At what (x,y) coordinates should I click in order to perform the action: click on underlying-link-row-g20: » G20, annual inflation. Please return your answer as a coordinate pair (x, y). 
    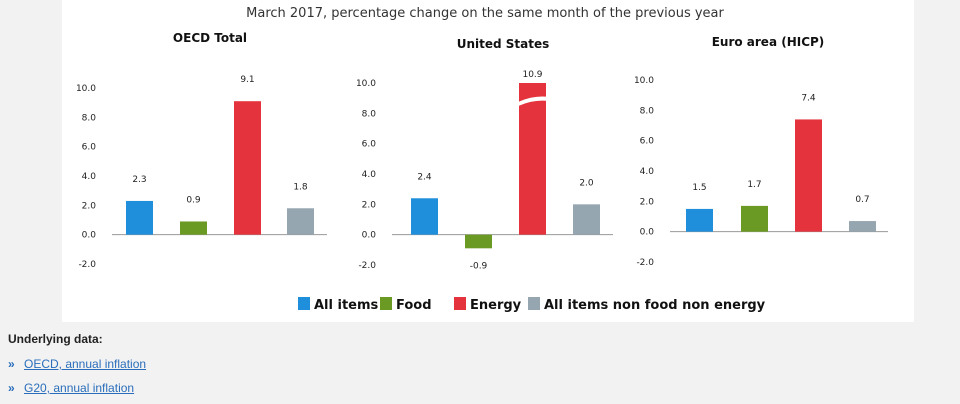
    Looking at the image, I should click on (308, 388).